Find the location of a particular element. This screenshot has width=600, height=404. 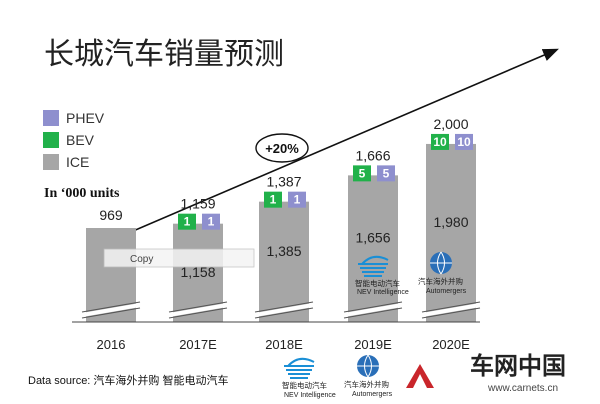

axis-break-line-a-2016 is located at coordinates (111, 307).